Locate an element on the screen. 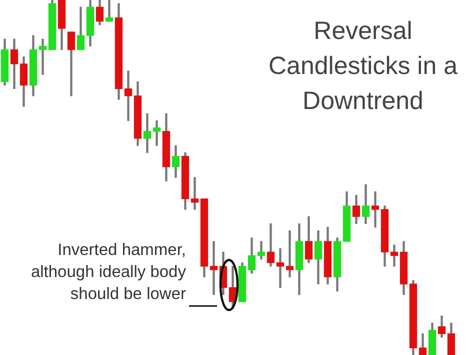 This screenshot has height=355, width=474. text: Reversal Candlesticks in a Downtrend is located at coordinates (363, 66).